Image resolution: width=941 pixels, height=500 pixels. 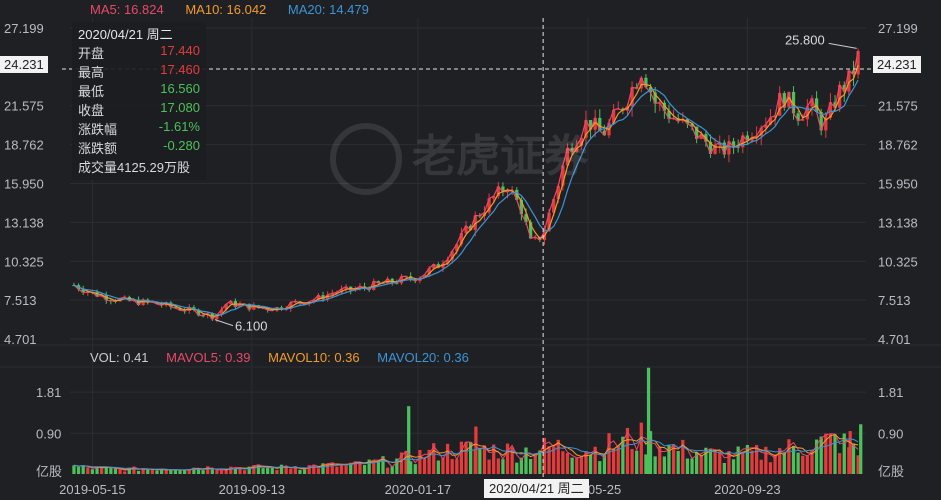 I want to click on price-tick-left: 21.575, so click(x=24, y=106).